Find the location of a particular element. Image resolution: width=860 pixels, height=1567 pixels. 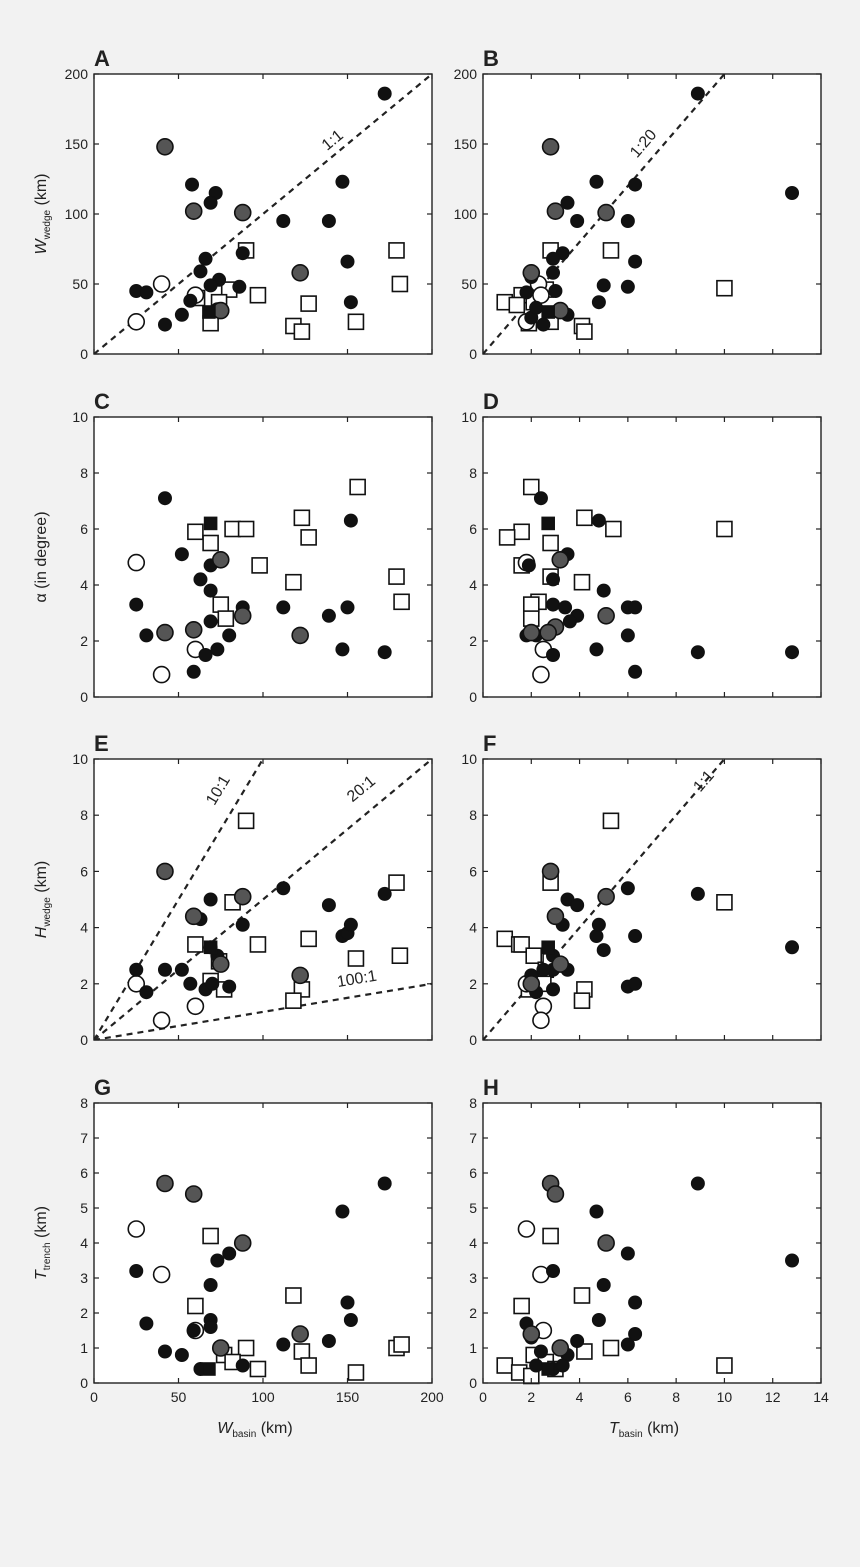

y-axis-label: Ttrench (km) is located at coordinates (43, 1243).